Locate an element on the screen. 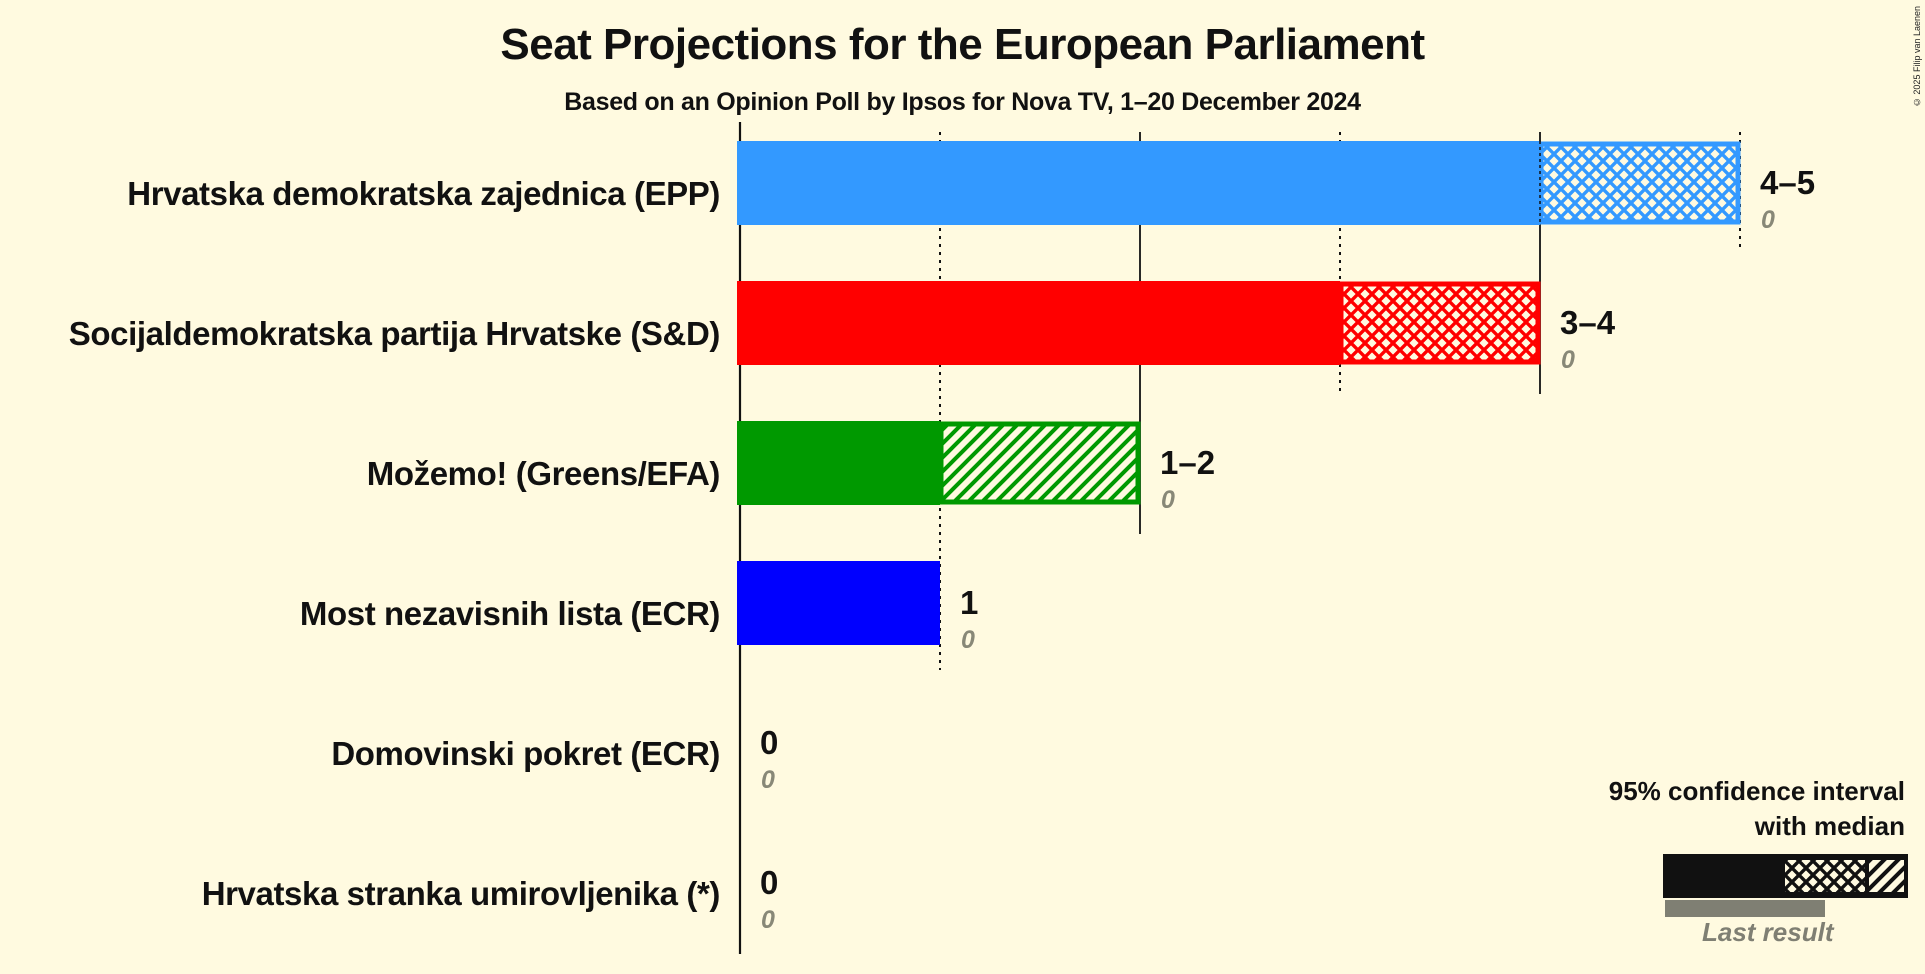 Image resolution: width=1925 pixels, height=974 pixels. bar-sdp is located at coordinates (1139, 323).